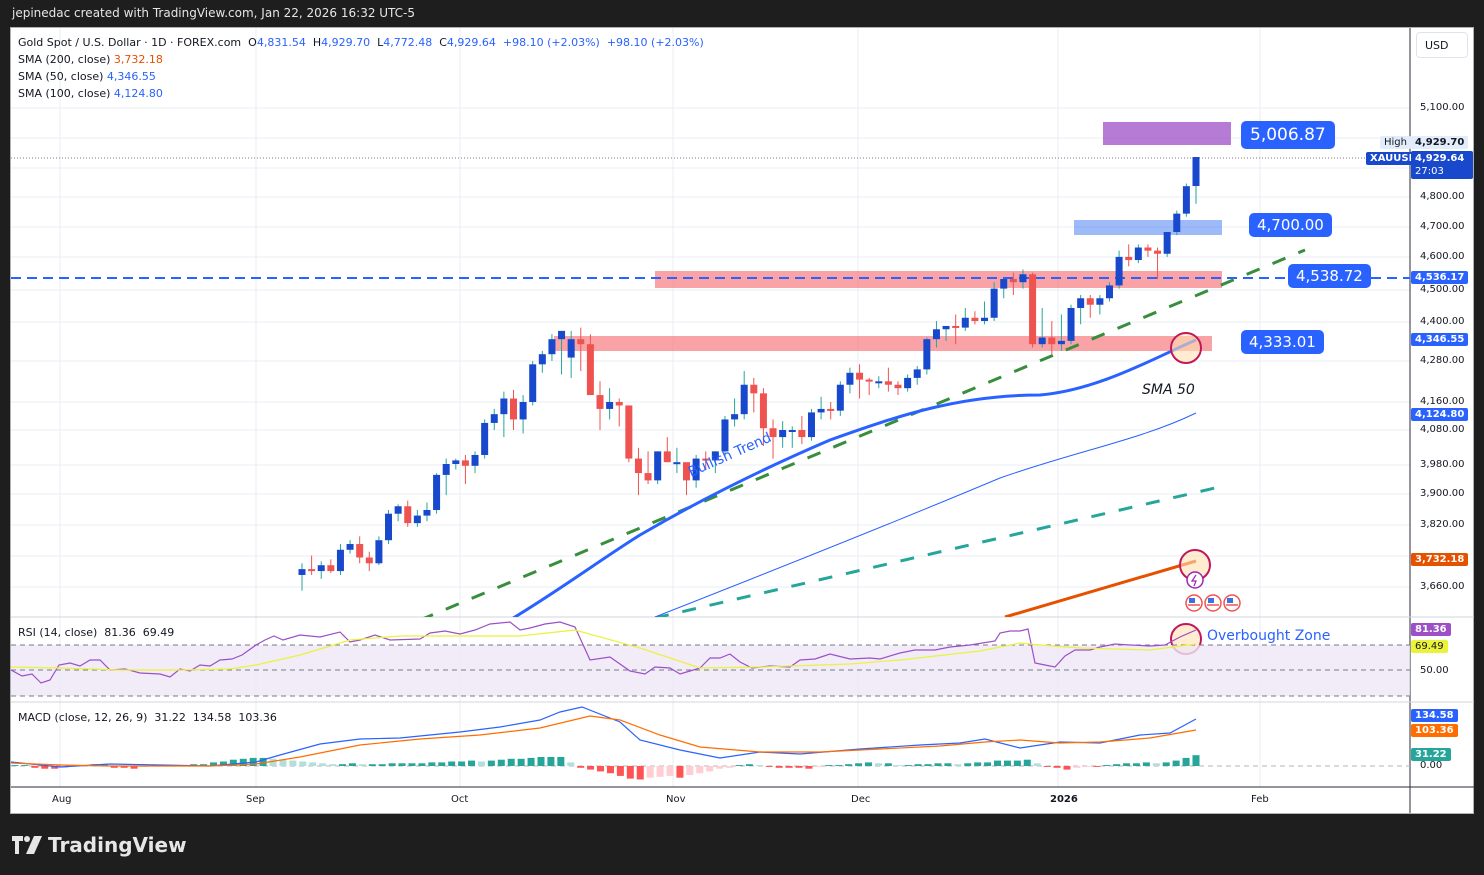  Describe the element at coordinates (1290, 225) in the screenshot. I see `level-4700-callout: 4,700.00` at that location.